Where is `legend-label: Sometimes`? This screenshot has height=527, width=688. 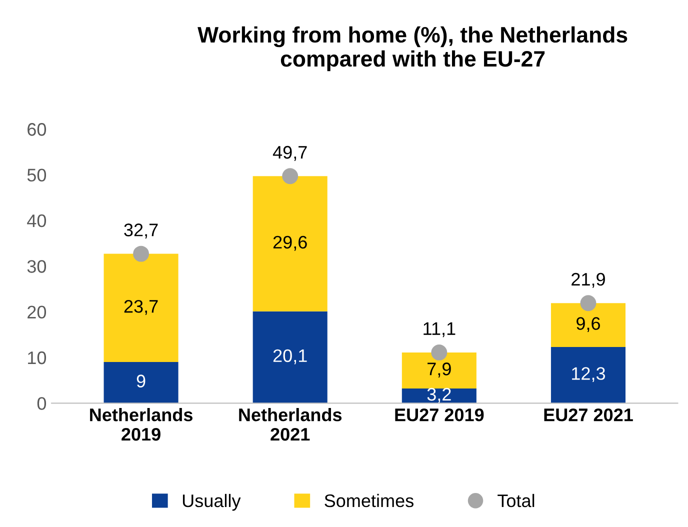
legend-label: Sometimes is located at coordinates (369, 501).